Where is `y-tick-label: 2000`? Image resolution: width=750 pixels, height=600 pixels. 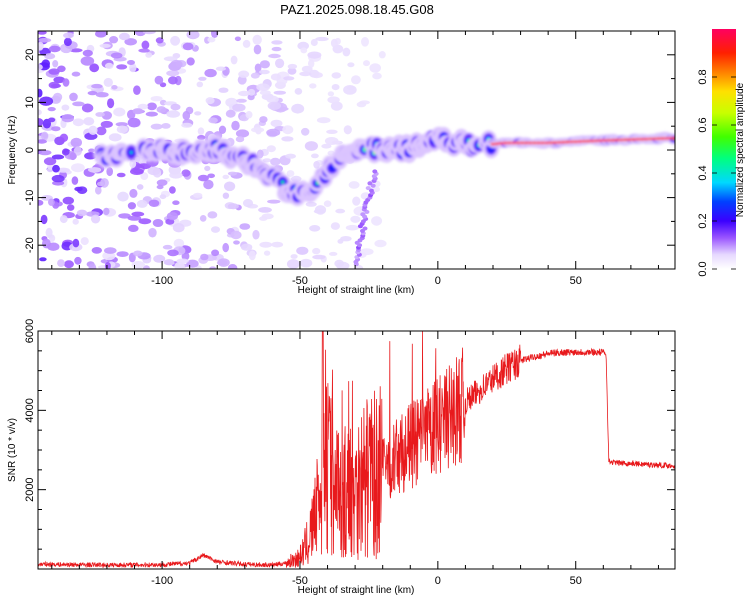
y-tick-label: 2000 is located at coordinates (30, 489).